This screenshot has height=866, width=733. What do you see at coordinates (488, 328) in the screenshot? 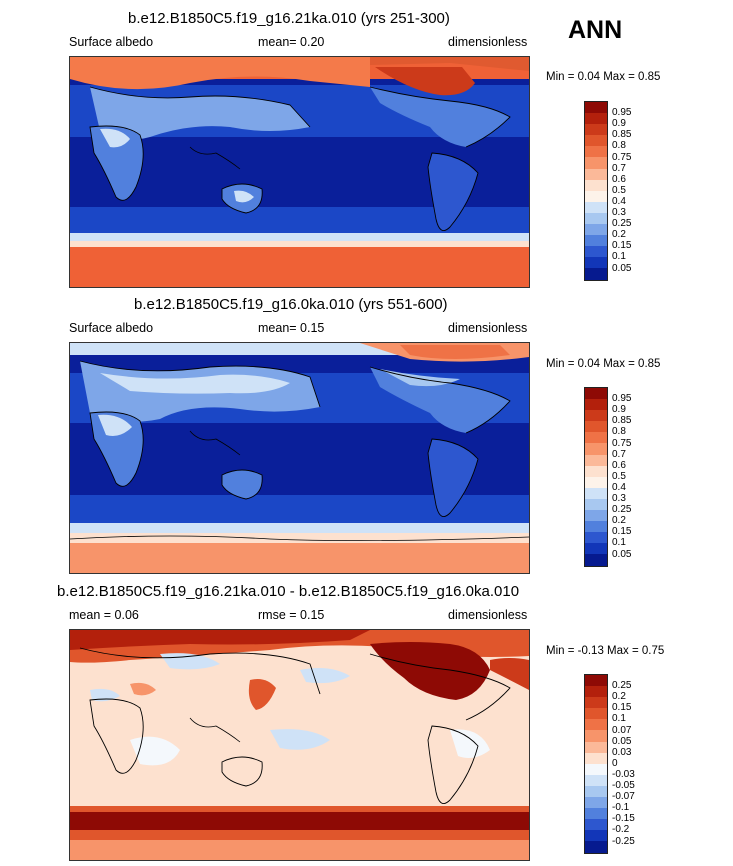
I see `panel-2-units-label: dimensionless` at bounding box center [488, 328].